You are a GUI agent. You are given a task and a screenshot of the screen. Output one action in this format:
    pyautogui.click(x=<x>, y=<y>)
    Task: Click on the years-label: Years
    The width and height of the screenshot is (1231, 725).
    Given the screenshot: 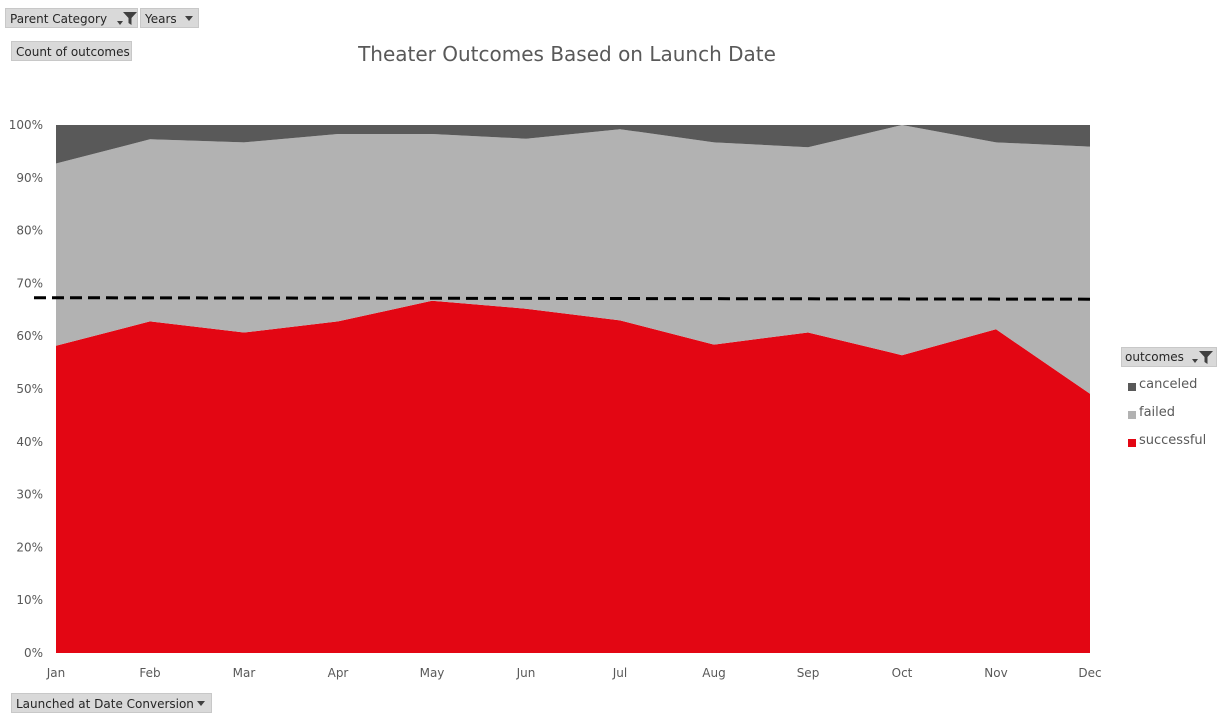 What is the action you would take?
    pyautogui.click(x=161, y=19)
    